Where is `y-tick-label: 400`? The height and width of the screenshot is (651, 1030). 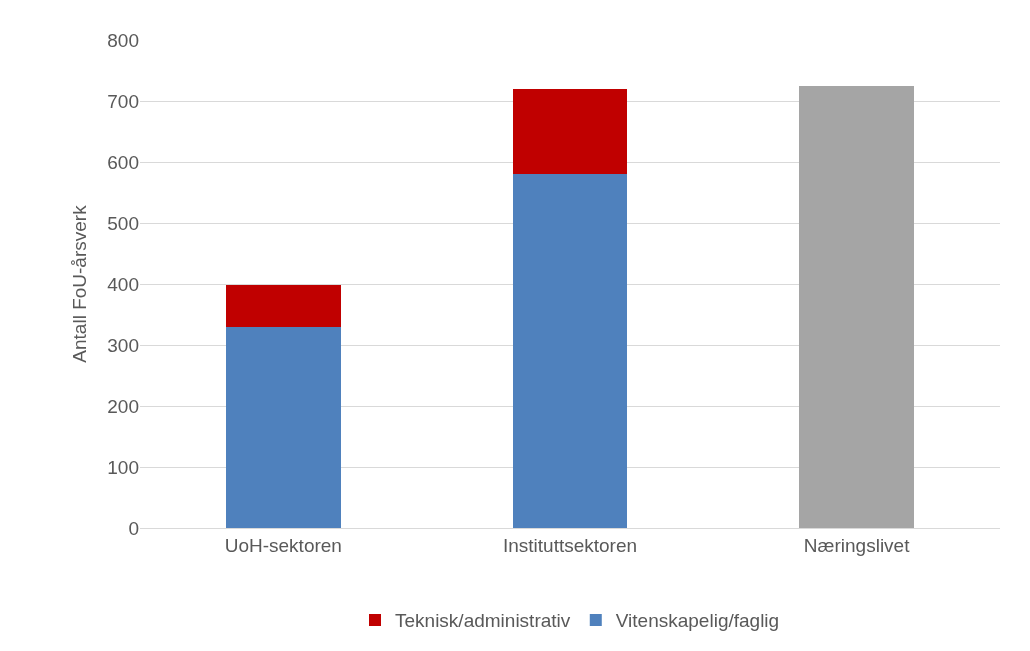 y-tick-label: 400 is located at coordinates (123, 284).